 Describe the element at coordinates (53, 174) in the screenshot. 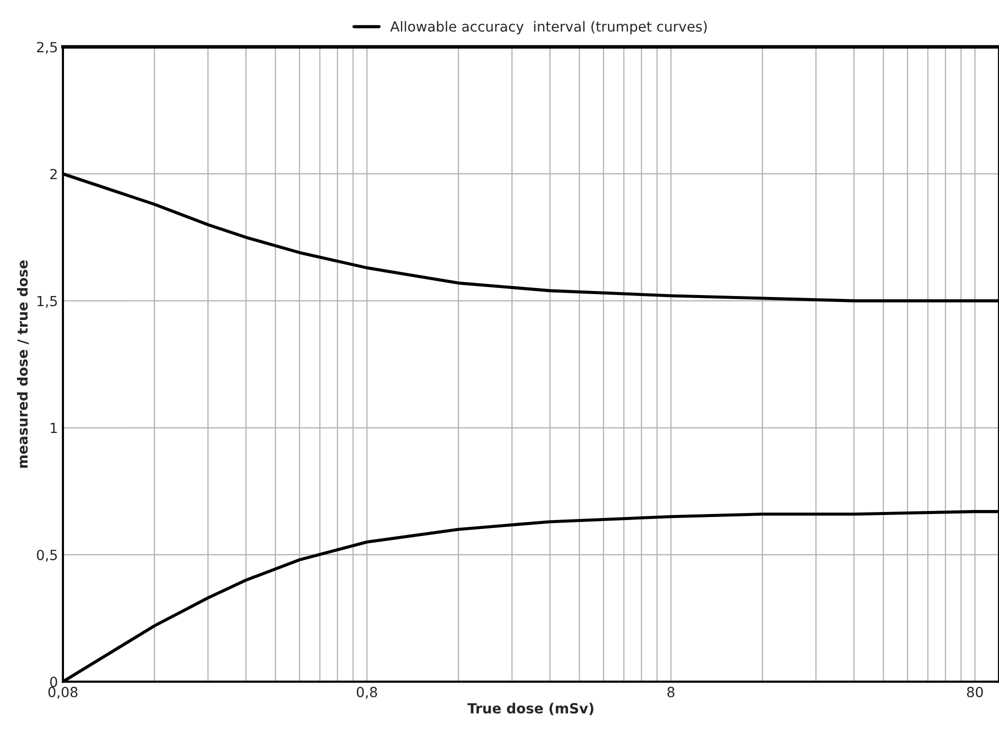

I see `y-tick-label: 2` at that location.